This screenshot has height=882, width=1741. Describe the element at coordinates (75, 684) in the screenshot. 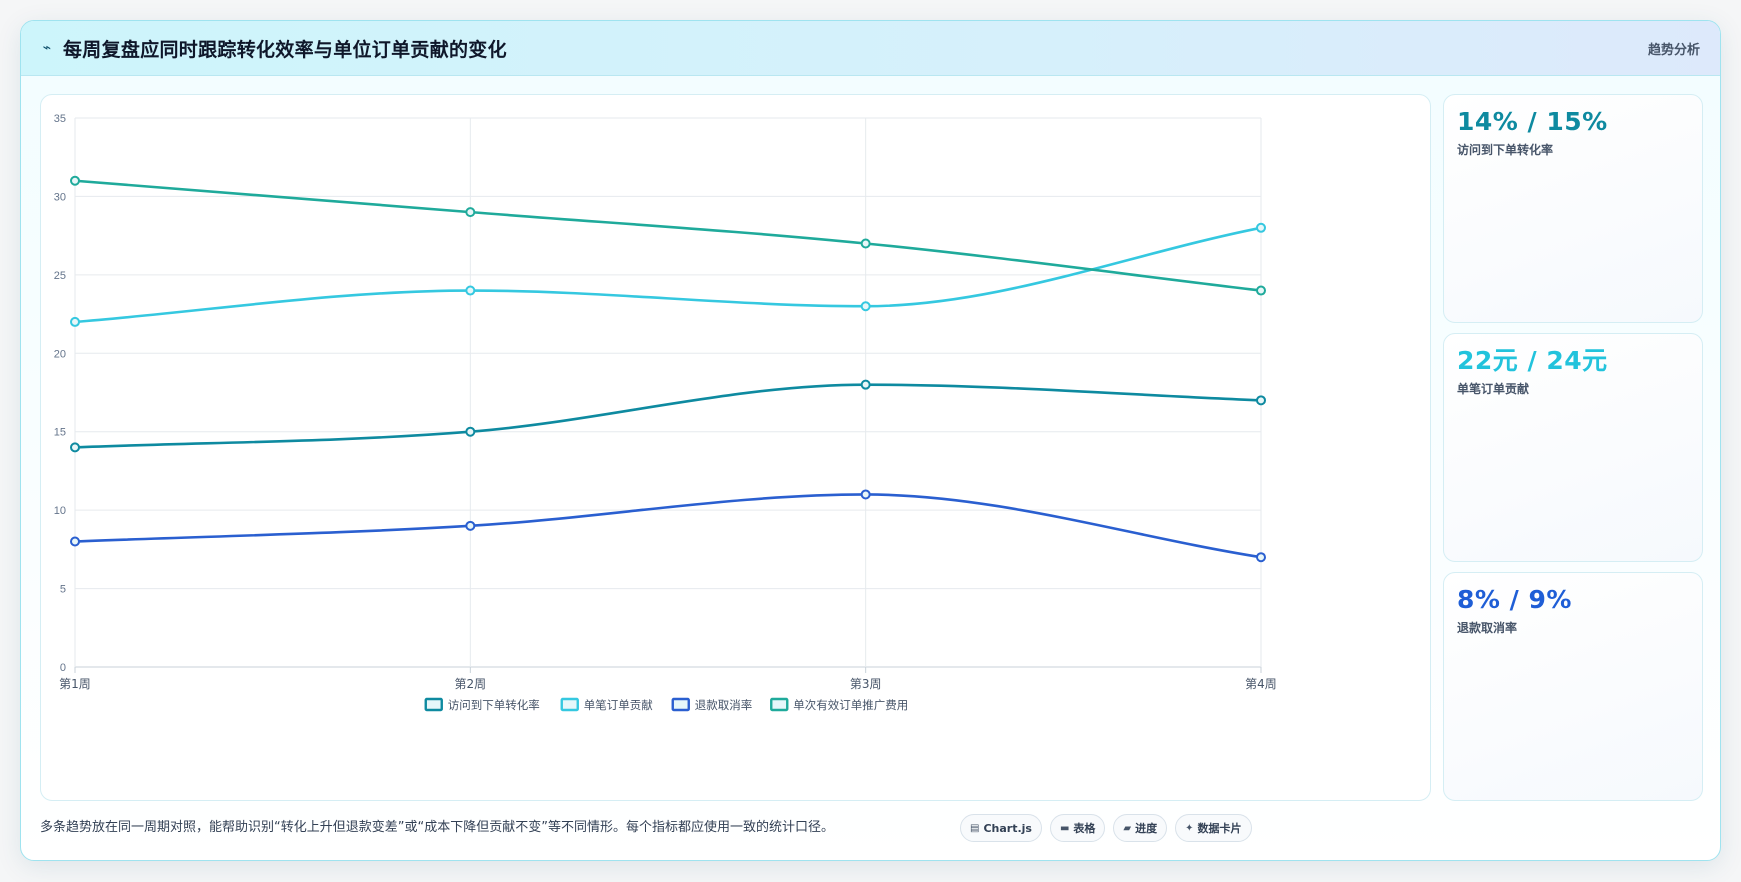

I see `x-tick-label: 第1周` at that location.